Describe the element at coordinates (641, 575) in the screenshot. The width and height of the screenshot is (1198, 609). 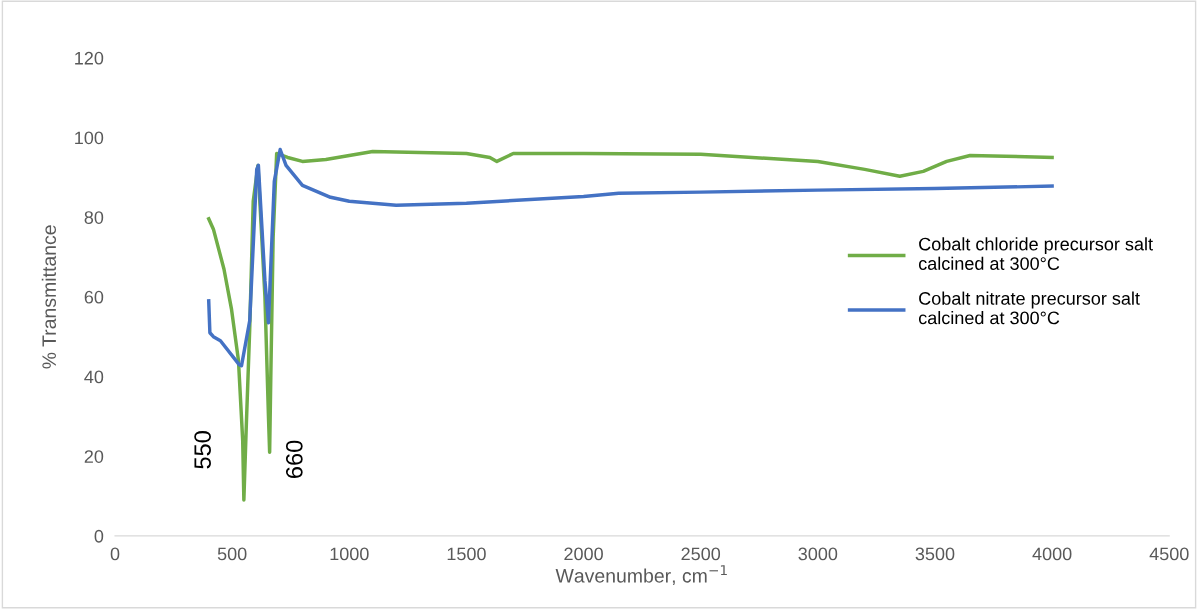
I see `x-axis-title: Wavenumber, cm$^{−1}$` at that location.